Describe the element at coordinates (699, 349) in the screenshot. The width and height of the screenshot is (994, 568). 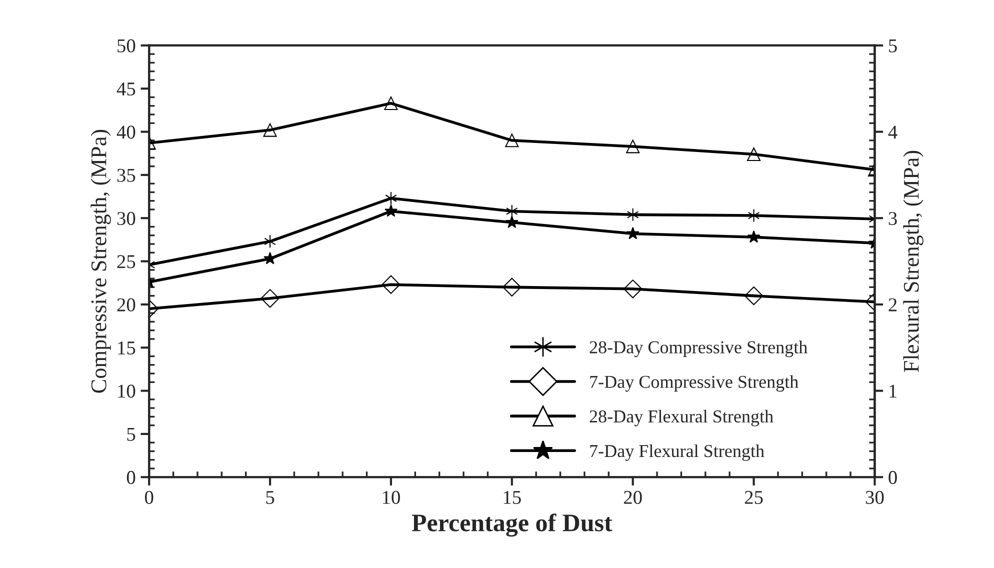
I see `legend-label: 28-Day Compressive Strength` at that location.